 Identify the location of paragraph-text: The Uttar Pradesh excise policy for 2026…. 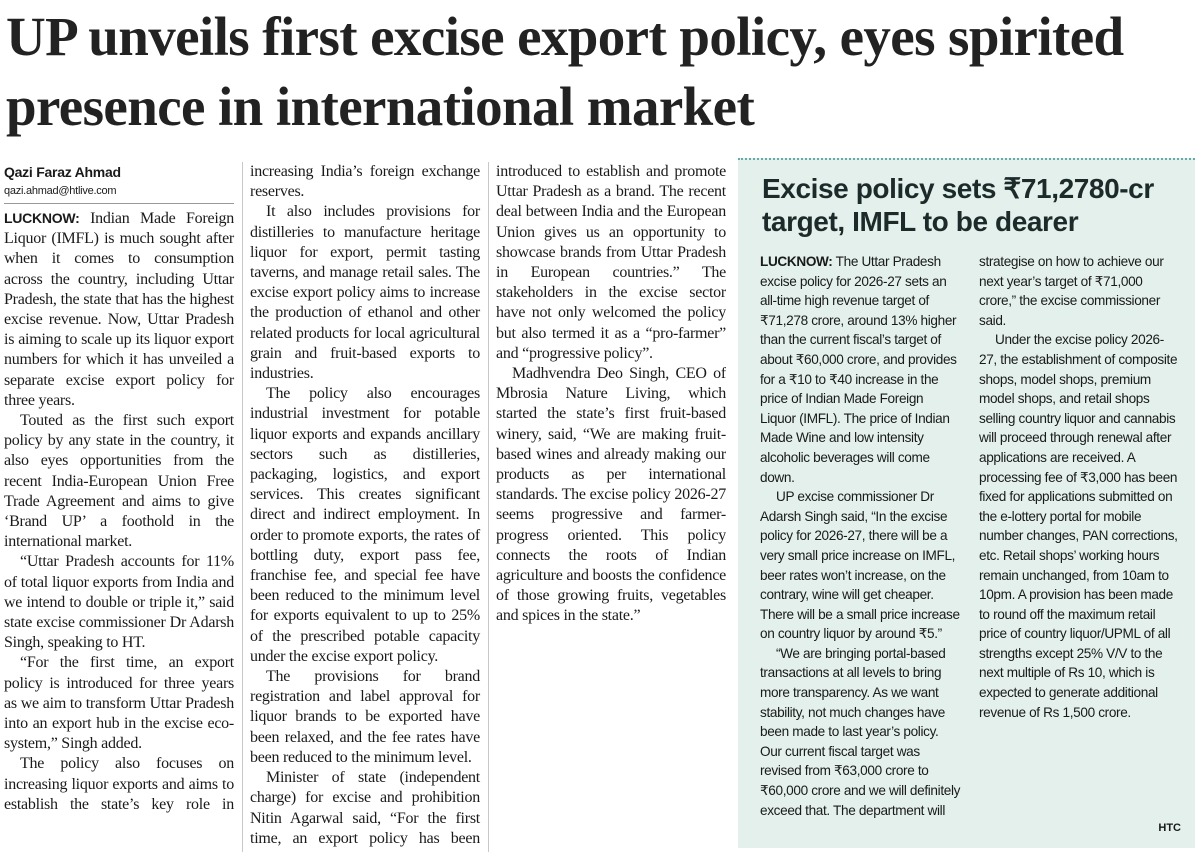
(858, 369).